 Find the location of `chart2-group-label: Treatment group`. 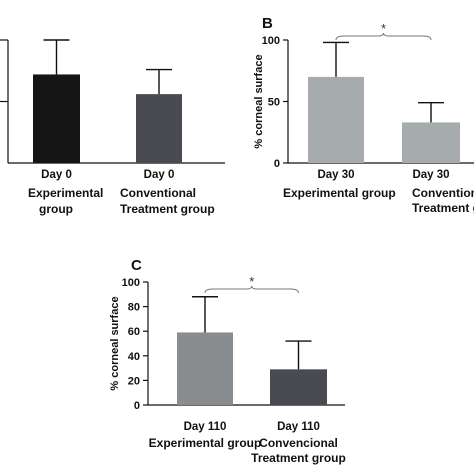

chart2-group-label: Treatment group is located at coordinates (443, 208).